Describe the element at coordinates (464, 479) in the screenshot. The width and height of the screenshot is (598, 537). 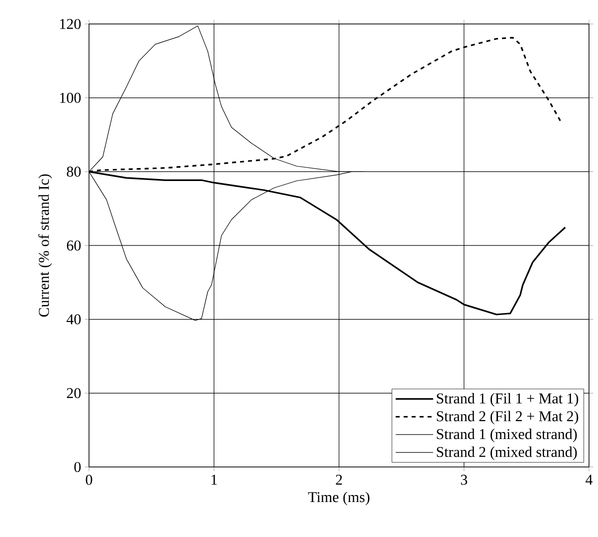
I see `x-tick-label: 3` at that location.